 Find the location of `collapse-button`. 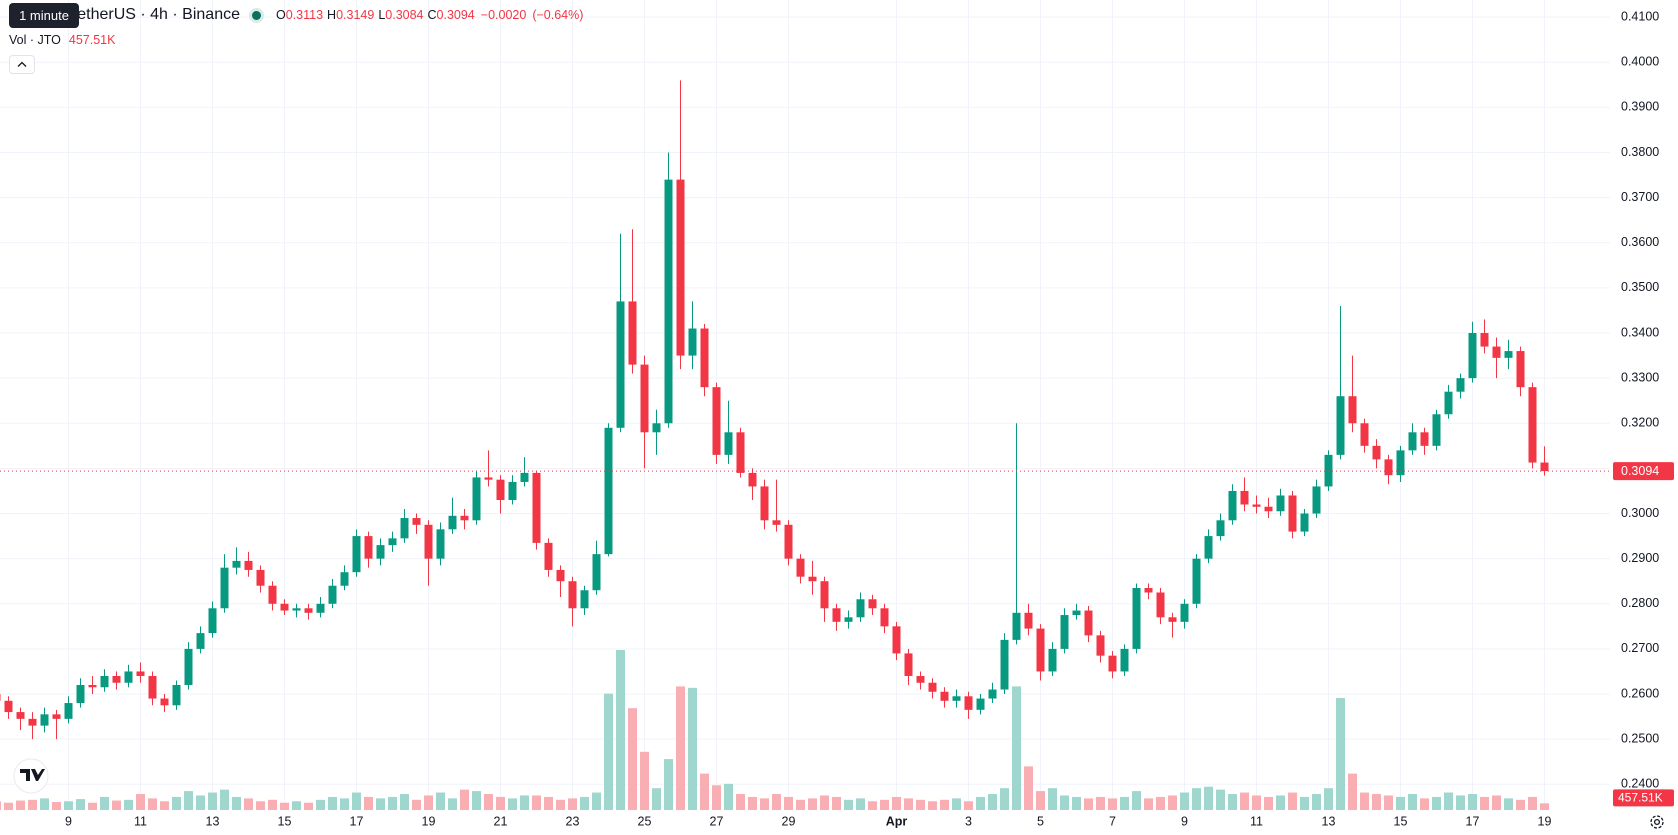

collapse-button is located at coordinates (22, 64).